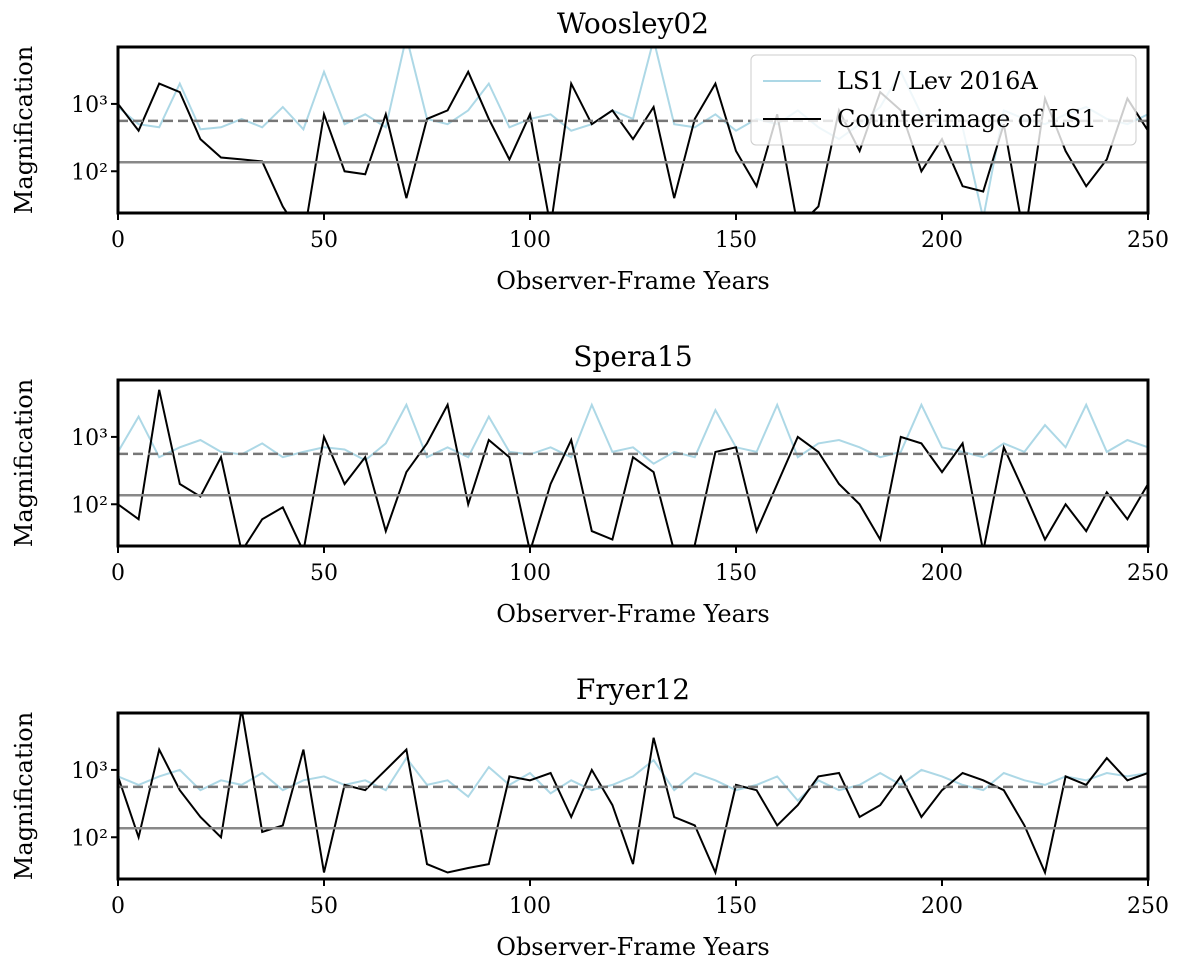 The height and width of the screenshot is (964, 1183). Describe the element at coordinates (943, 100) in the screenshot. I see `legend-box` at that location.